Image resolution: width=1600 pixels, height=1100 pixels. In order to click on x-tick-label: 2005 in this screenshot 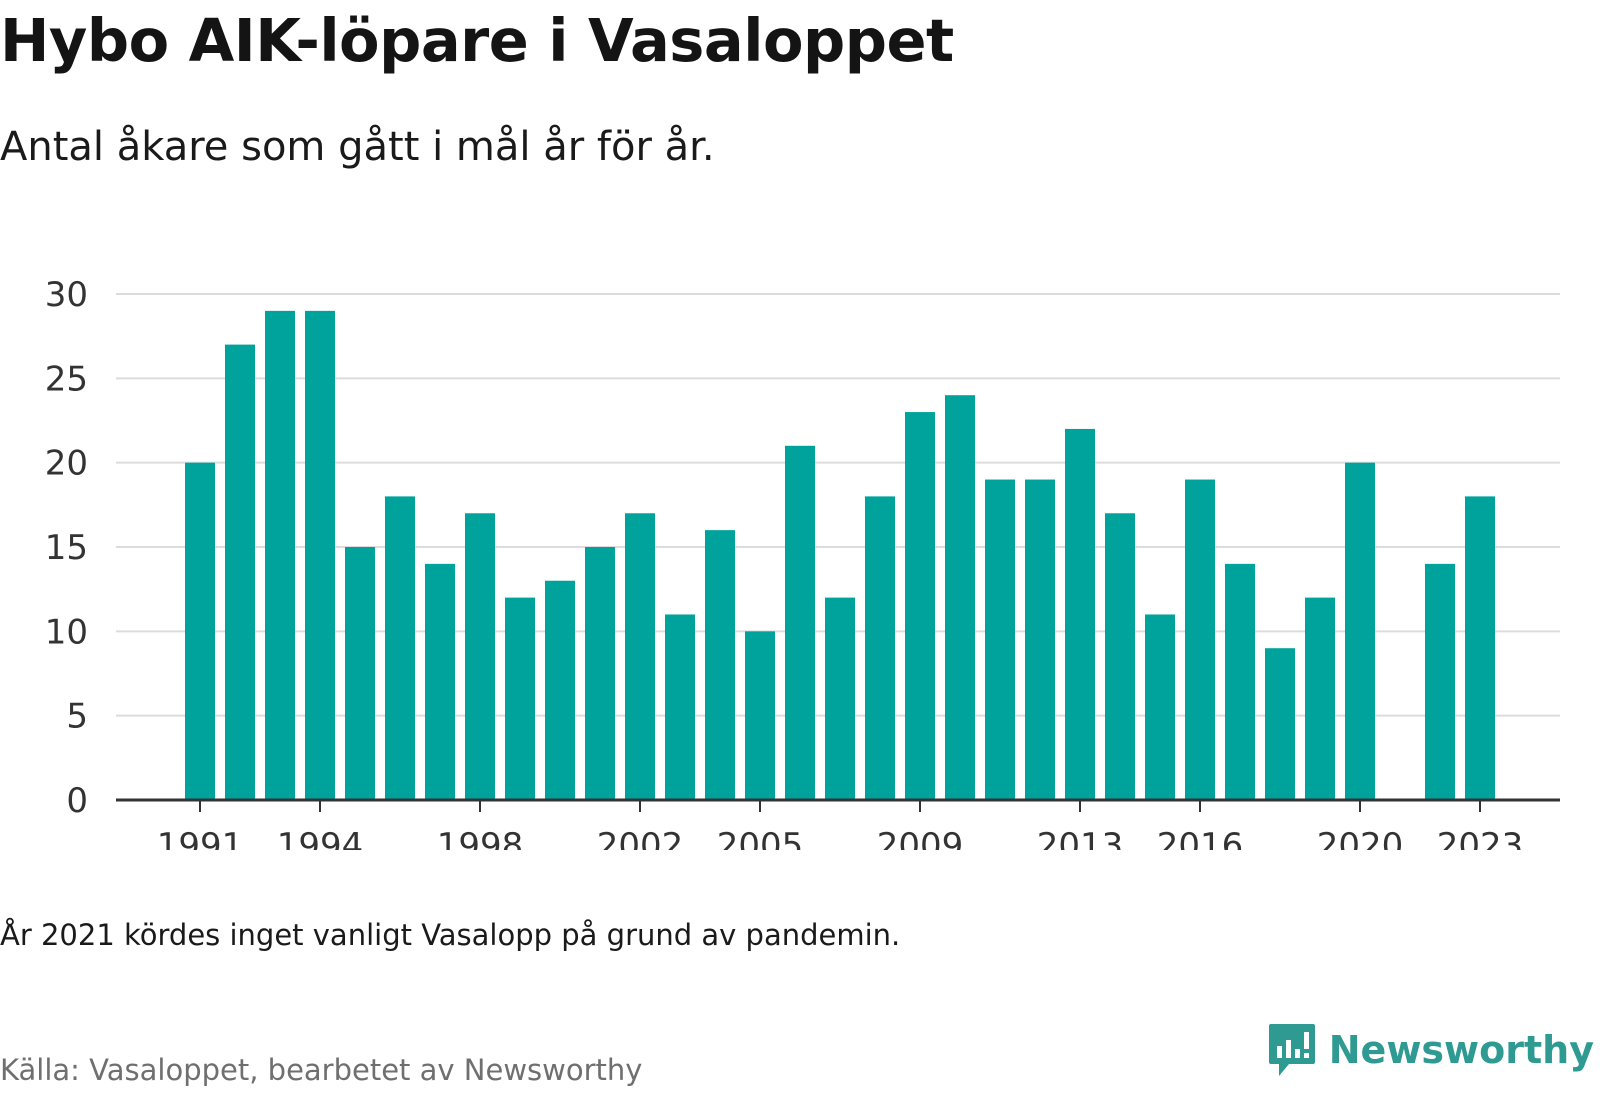, I will do `click(760, 838)`.